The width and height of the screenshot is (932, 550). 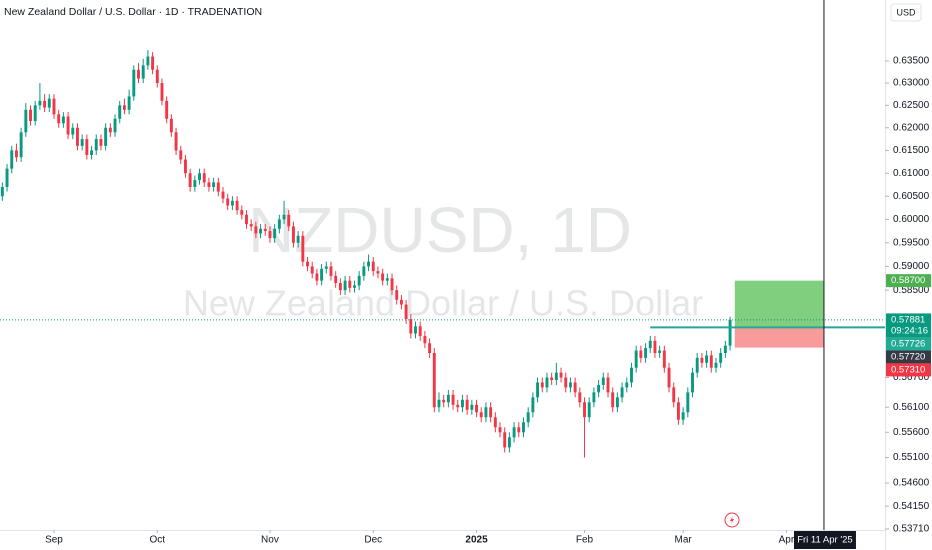 I want to click on x-tick-label: Apr, so click(x=787, y=540).